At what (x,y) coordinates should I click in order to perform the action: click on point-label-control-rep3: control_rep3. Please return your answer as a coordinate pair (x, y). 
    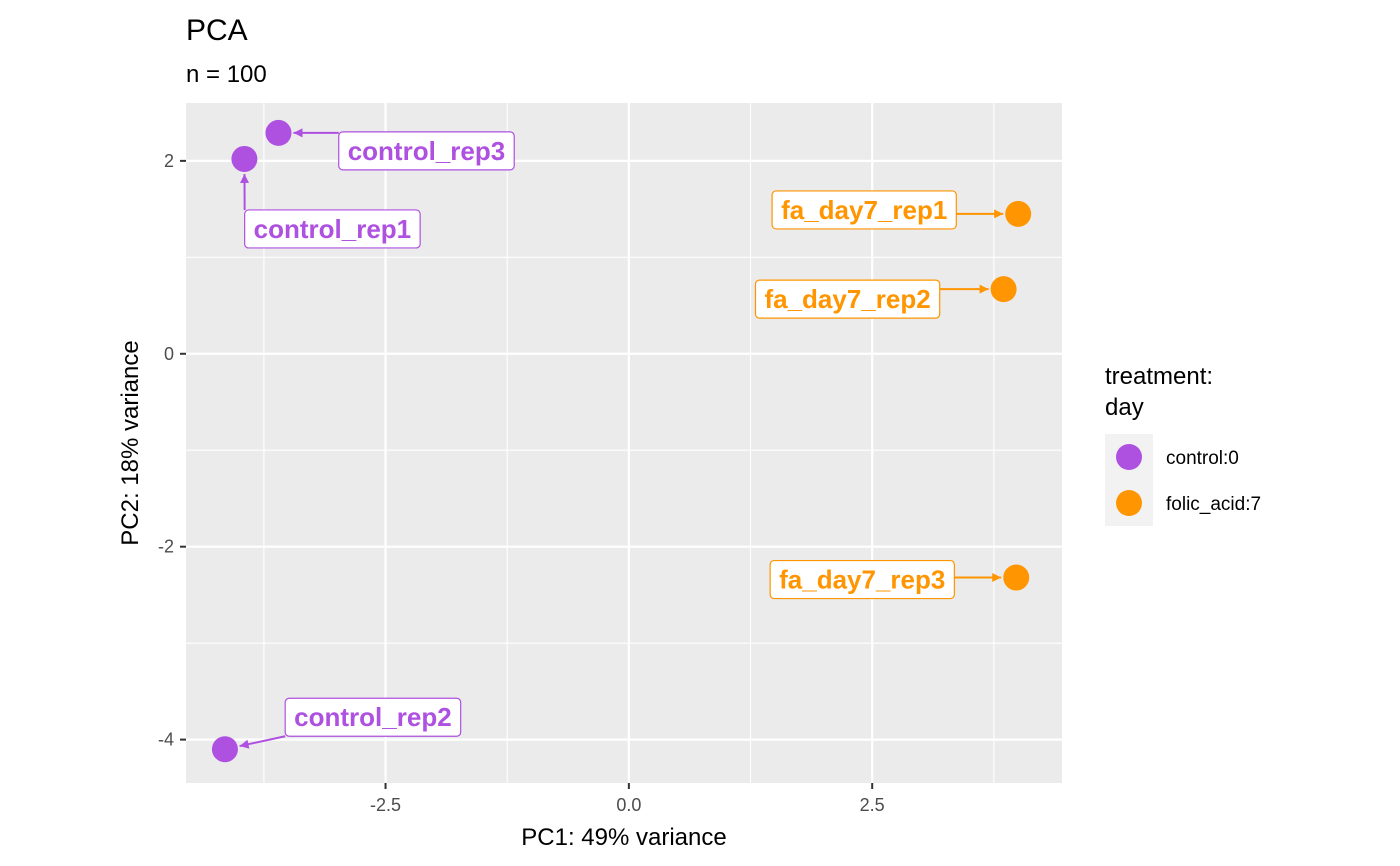
    Looking at the image, I should click on (426, 151).